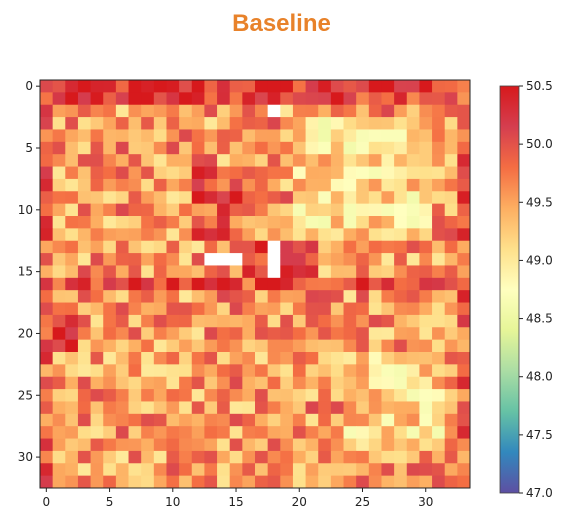  I want to click on y-axis: 0 5 10 15 20 25 30, so click(29, 271).